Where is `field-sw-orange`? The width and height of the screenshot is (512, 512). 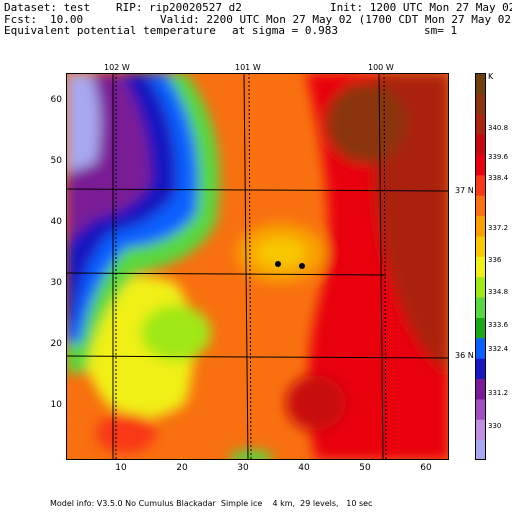
field-sw-orange is located at coordinates (126, 433).